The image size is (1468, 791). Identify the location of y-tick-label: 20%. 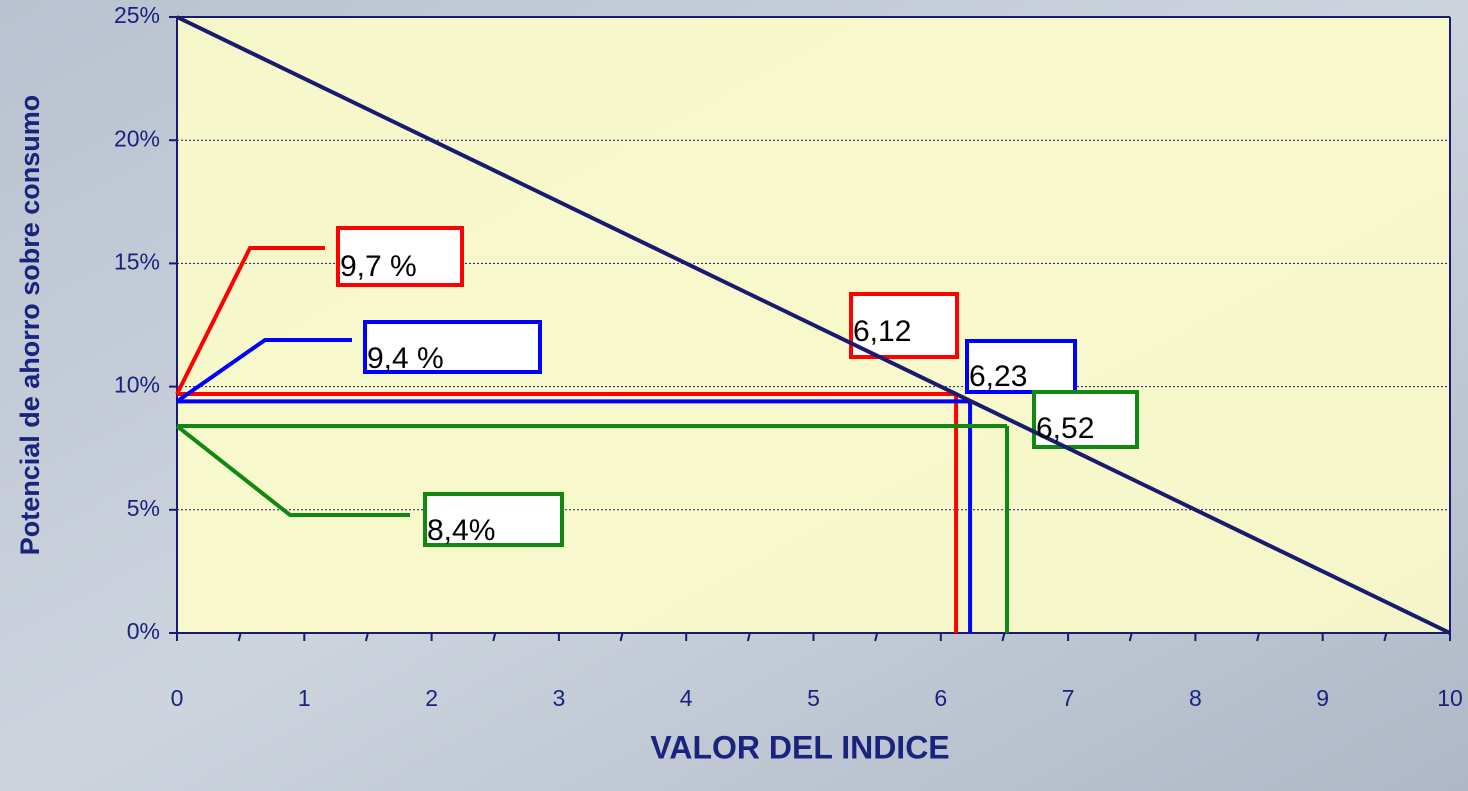
(137, 138).